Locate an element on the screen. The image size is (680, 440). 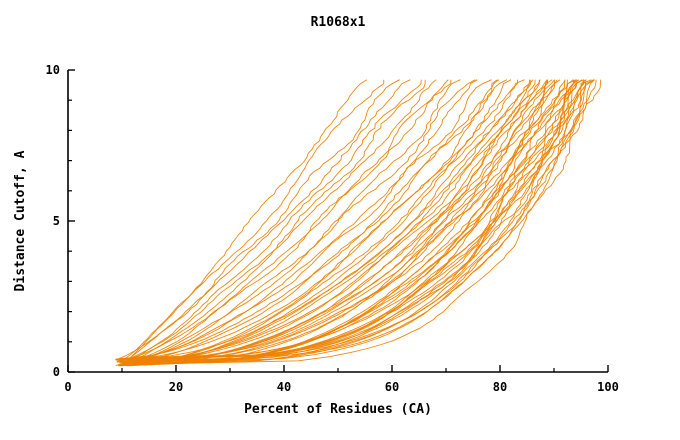
svg-text: 40 is located at coordinates (284, 387).